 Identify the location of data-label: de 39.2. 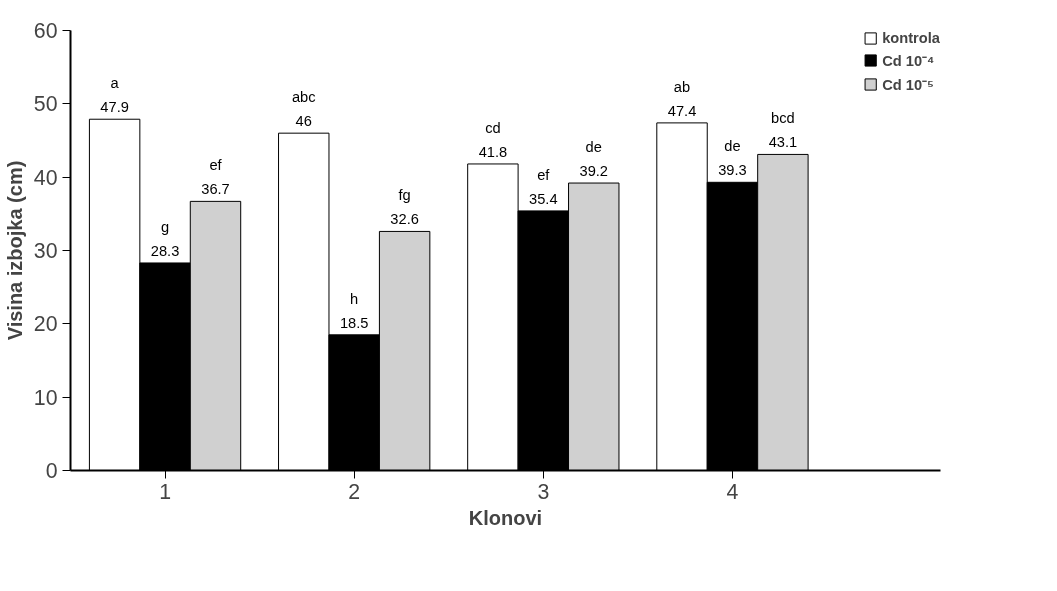
(594, 159).